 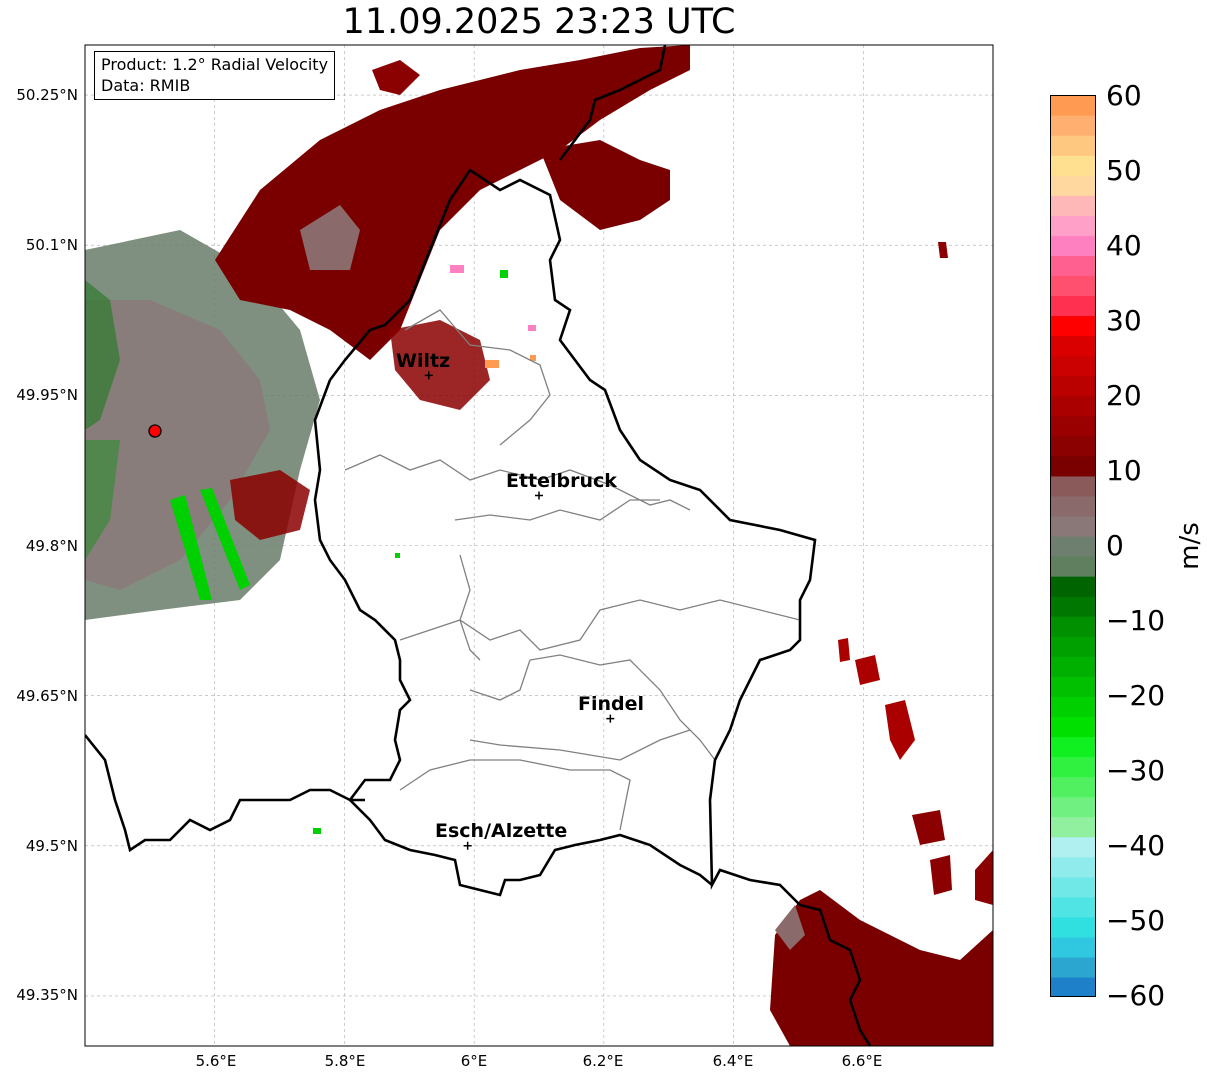 I want to click on radar-echo-green-streaks, so click(x=210, y=544).